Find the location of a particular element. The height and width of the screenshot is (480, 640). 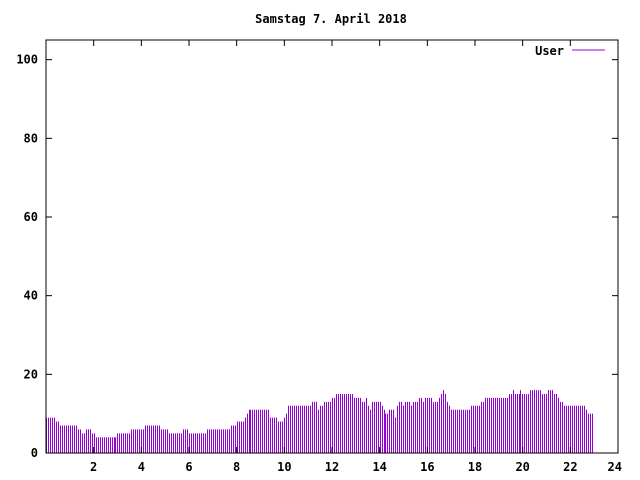

y-tick-label: 0 is located at coordinates (34, 453).